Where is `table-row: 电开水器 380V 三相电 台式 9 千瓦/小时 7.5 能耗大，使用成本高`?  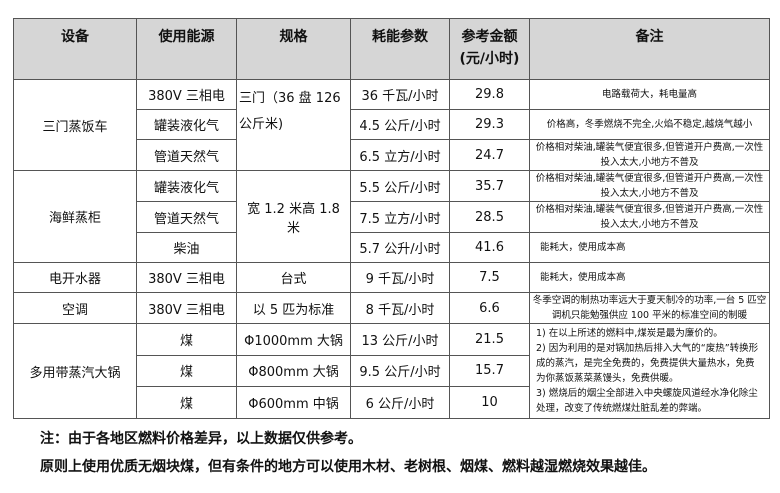
table-row: 电开水器 380V 三相电 台式 9 千瓦/小时 7.5 能耗大，使用成本高 is located at coordinates (391, 277).